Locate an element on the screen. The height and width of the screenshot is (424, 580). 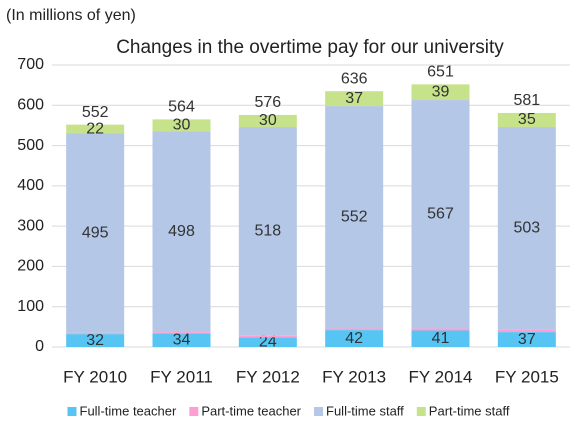
legend-label: Part-time staff is located at coordinates (469, 410).